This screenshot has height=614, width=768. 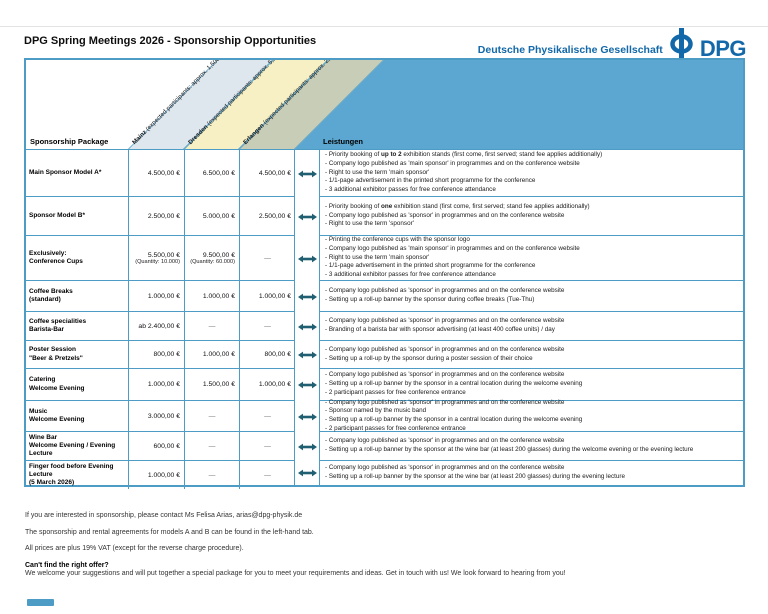 I want to click on package-name-cell: Catering Welcome Evening, so click(x=57, y=384).